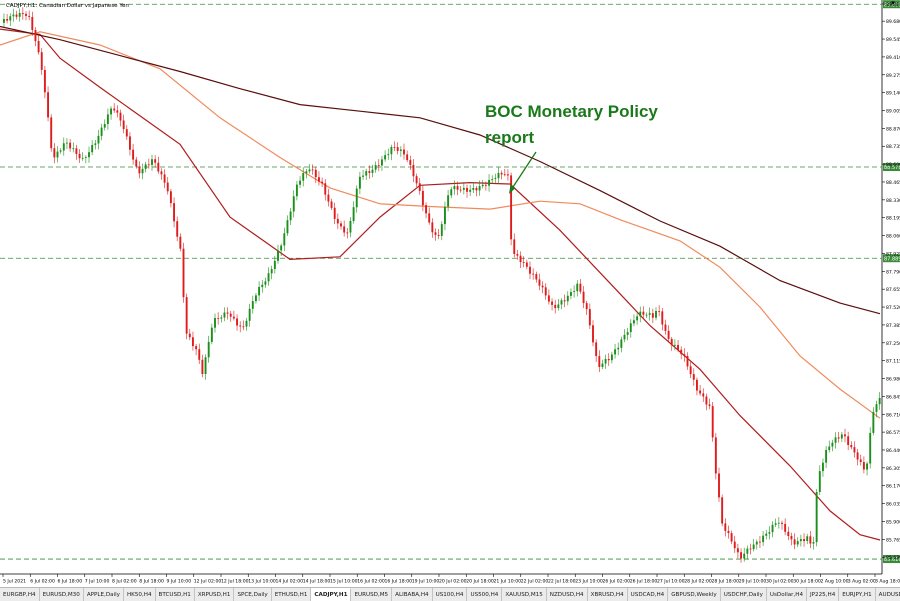 This screenshot has width=900, height=601. I want to click on tab-eurjpy-h1: EURJPY,H1, so click(857, 594).